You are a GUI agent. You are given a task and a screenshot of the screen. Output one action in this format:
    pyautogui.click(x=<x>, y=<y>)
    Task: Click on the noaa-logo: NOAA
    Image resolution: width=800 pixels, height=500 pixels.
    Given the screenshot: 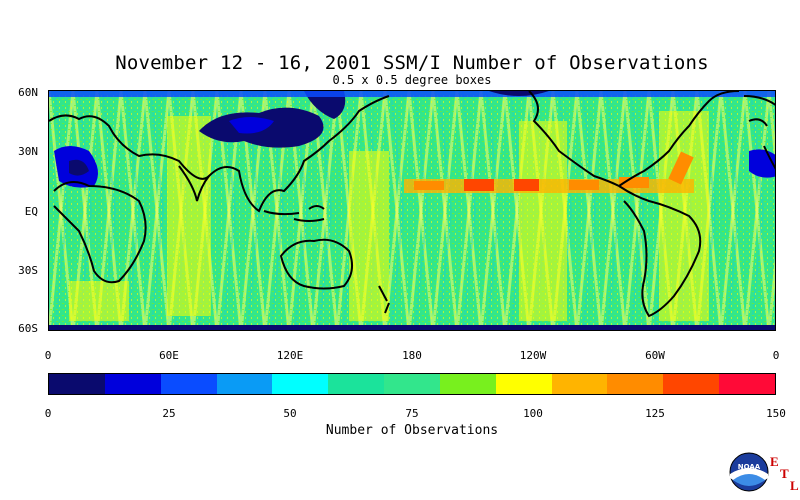 What is the action you would take?
    pyautogui.click(x=749, y=474)
    